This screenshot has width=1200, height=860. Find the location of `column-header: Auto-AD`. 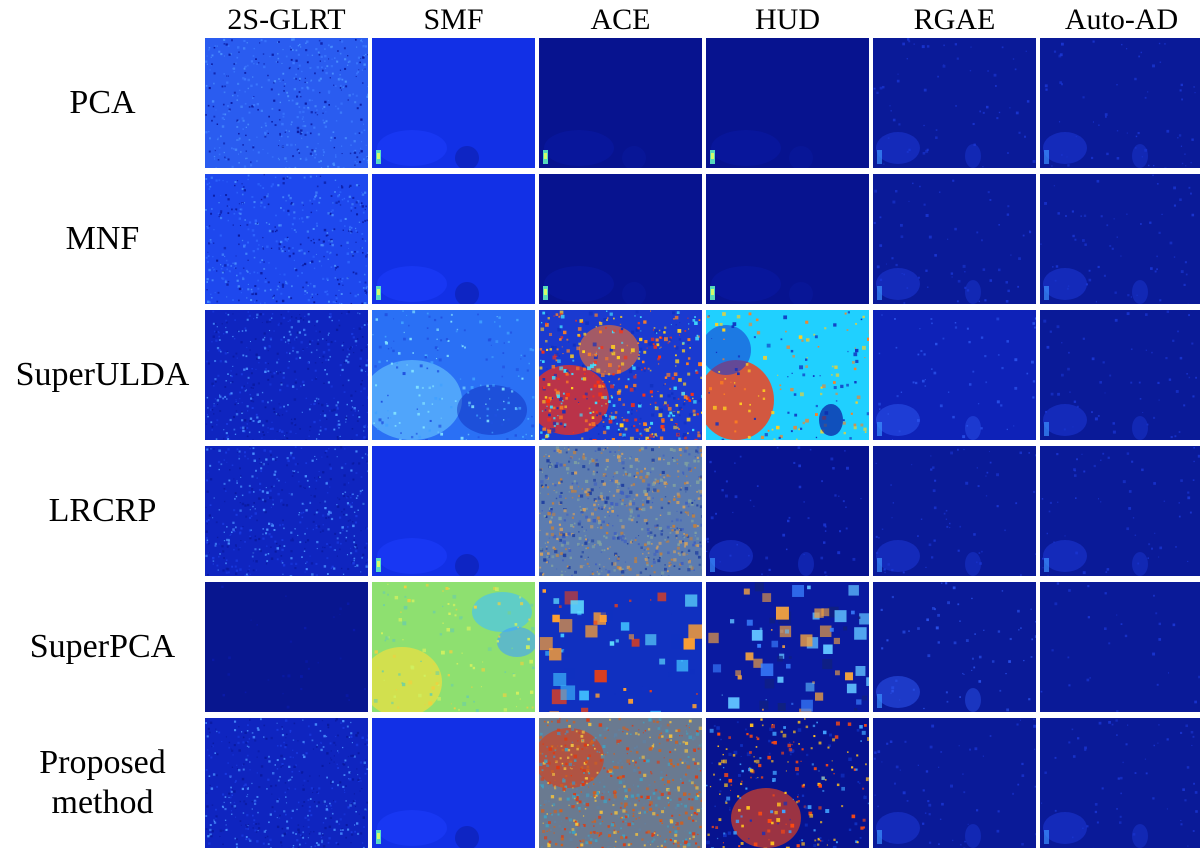

column-header: Auto-AD is located at coordinates (1121, 19).